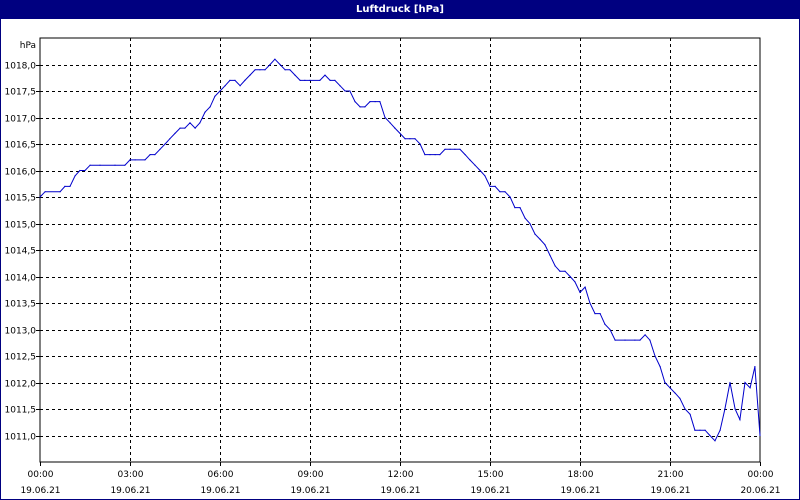 The width and height of the screenshot is (800, 500). Describe the element at coordinates (21, 411) in the screenshot. I see `y-tick-label: 1011,5` at that location.